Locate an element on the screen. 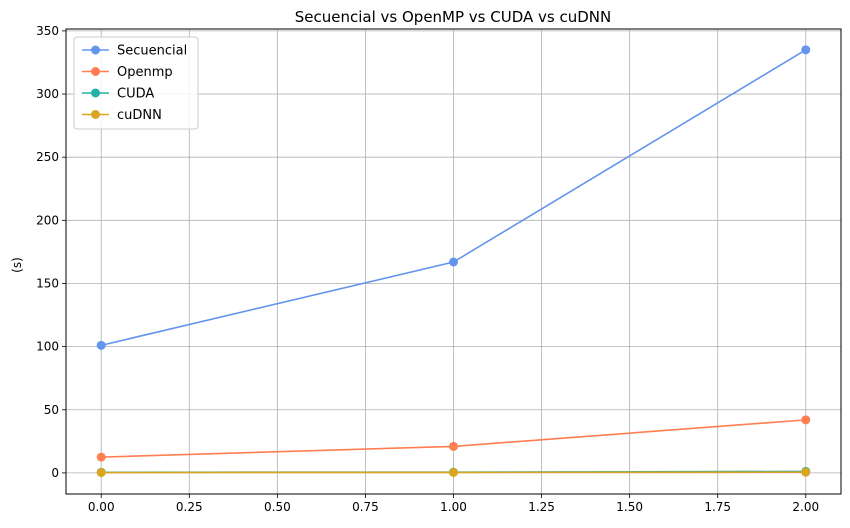 This screenshot has height=528, width=850. legend: Secuencial Openmp CUDA cuDNN is located at coordinates (136, 83).